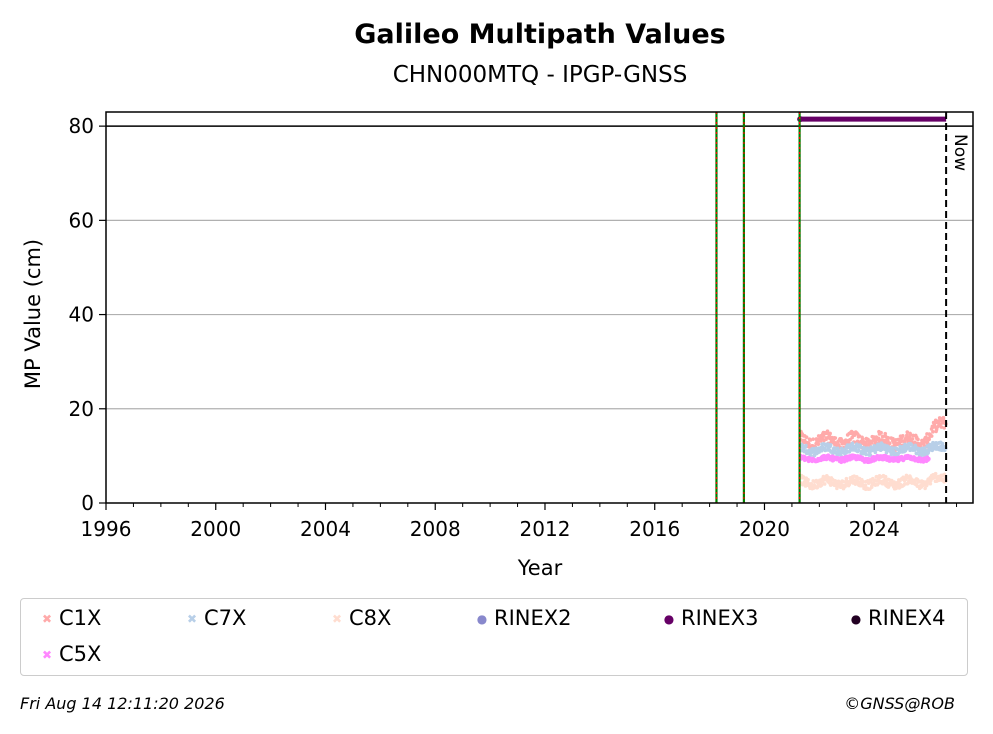 This screenshot has width=993, height=734. What do you see at coordinates (907, 618) in the screenshot?
I see `legend-label: RINEX4` at bounding box center [907, 618].